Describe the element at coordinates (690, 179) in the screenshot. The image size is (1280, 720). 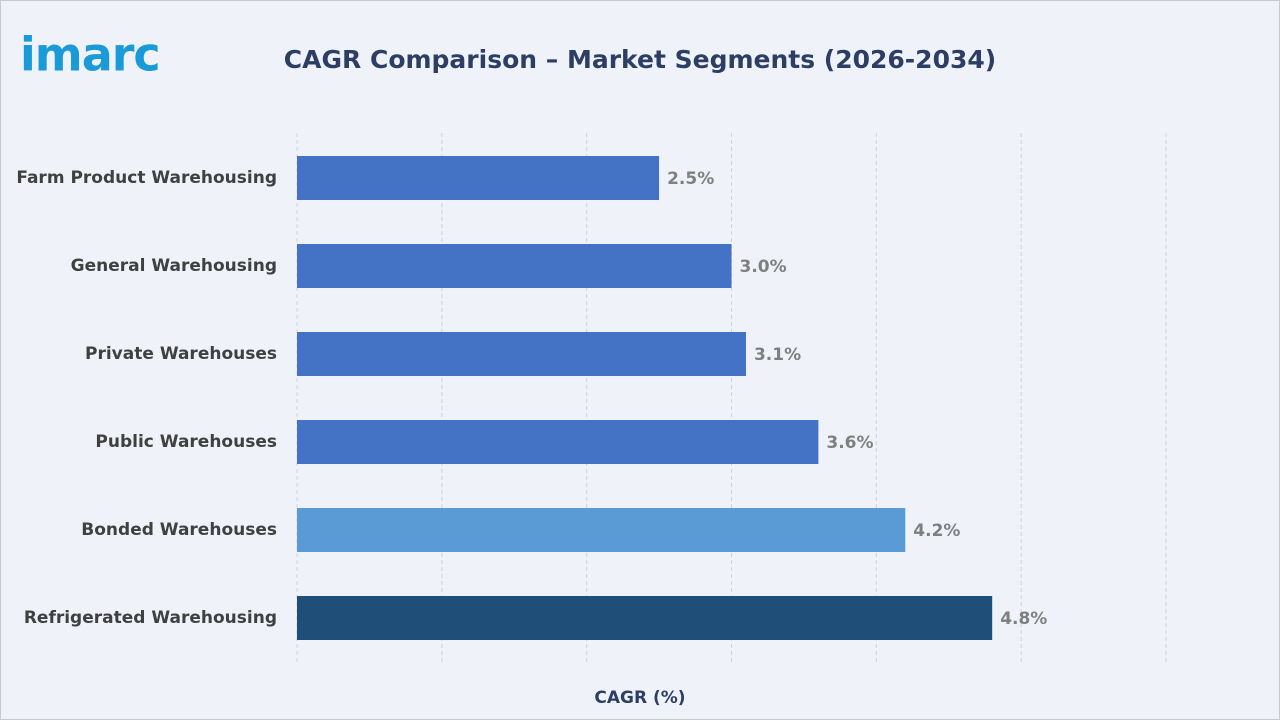
I see `value-label: 2.5%` at that location.